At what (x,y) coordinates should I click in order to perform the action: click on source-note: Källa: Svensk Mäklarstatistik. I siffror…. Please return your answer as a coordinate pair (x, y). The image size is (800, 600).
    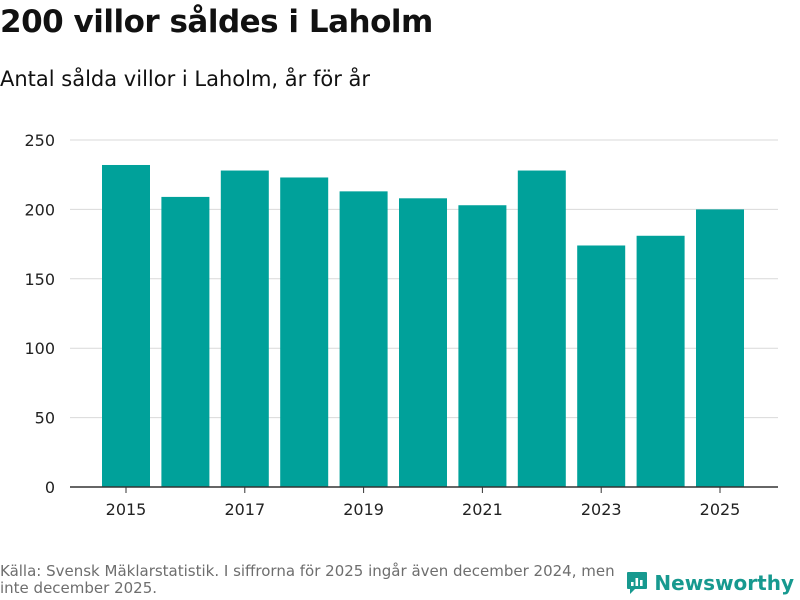
    Looking at the image, I should click on (307, 579).